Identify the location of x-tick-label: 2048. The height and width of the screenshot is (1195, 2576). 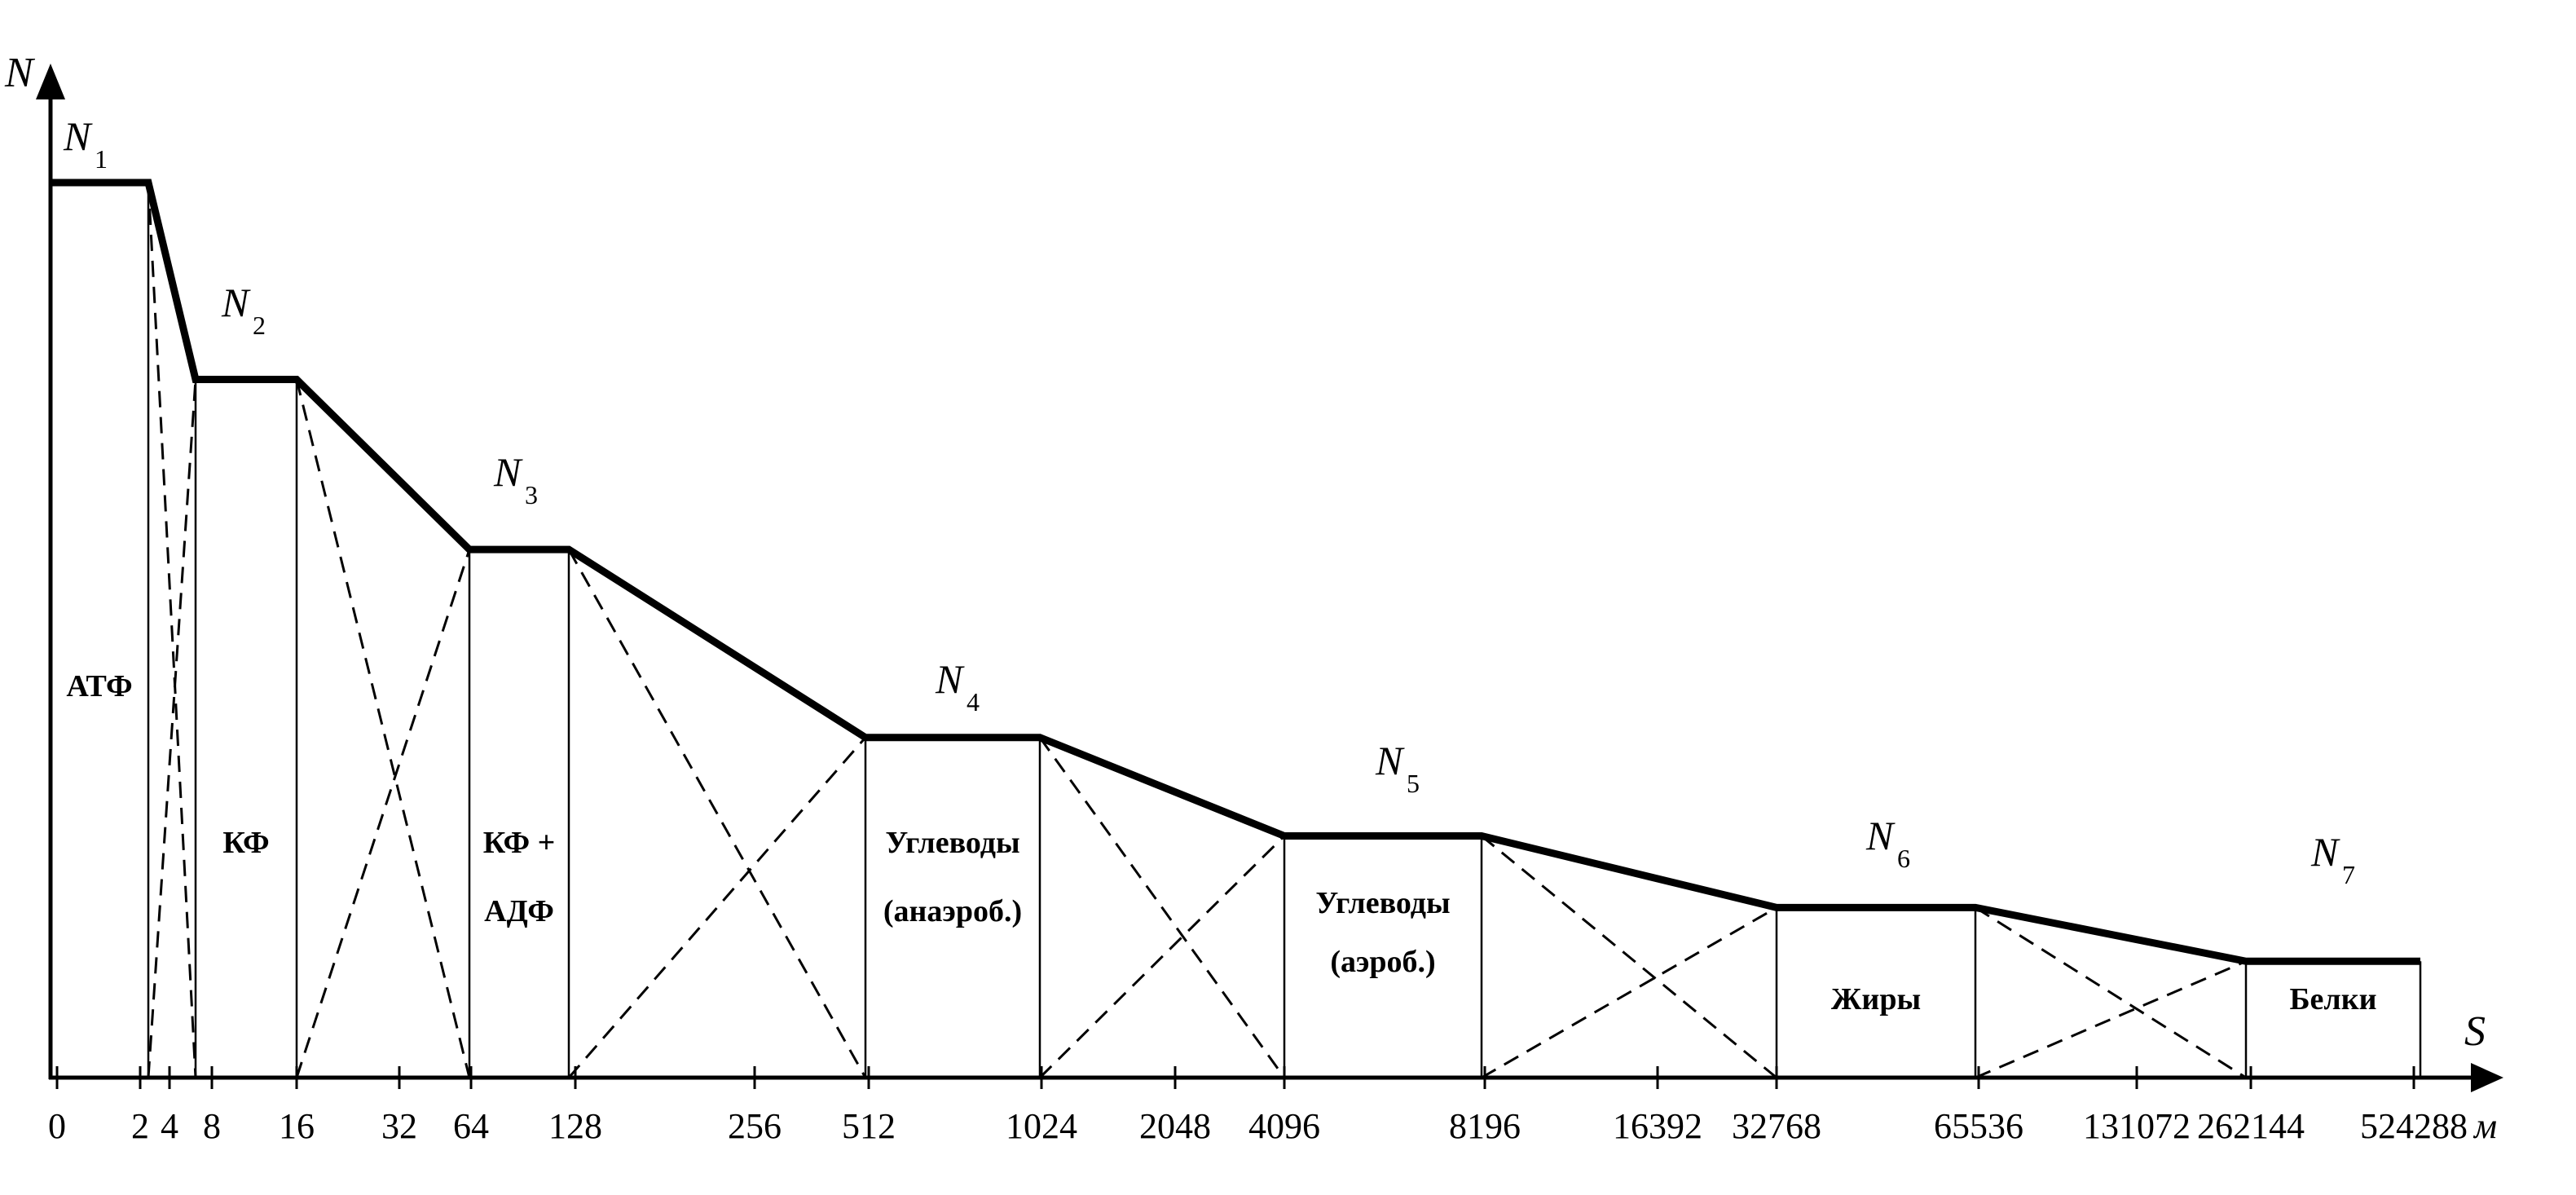
(1175, 1126).